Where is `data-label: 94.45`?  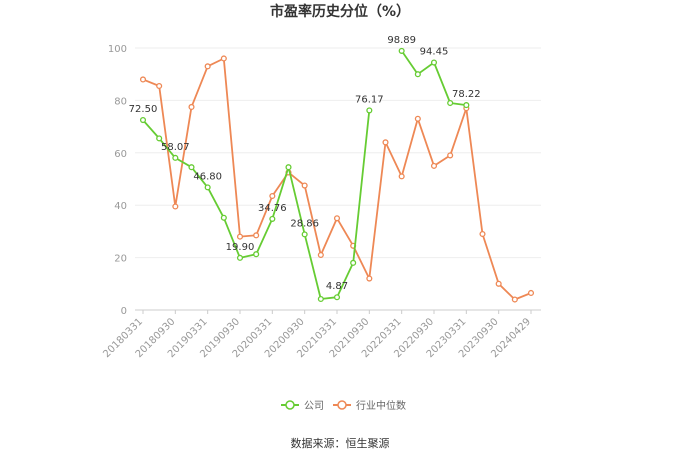 data-label: 94.45 is located at coordinates (434, 52).